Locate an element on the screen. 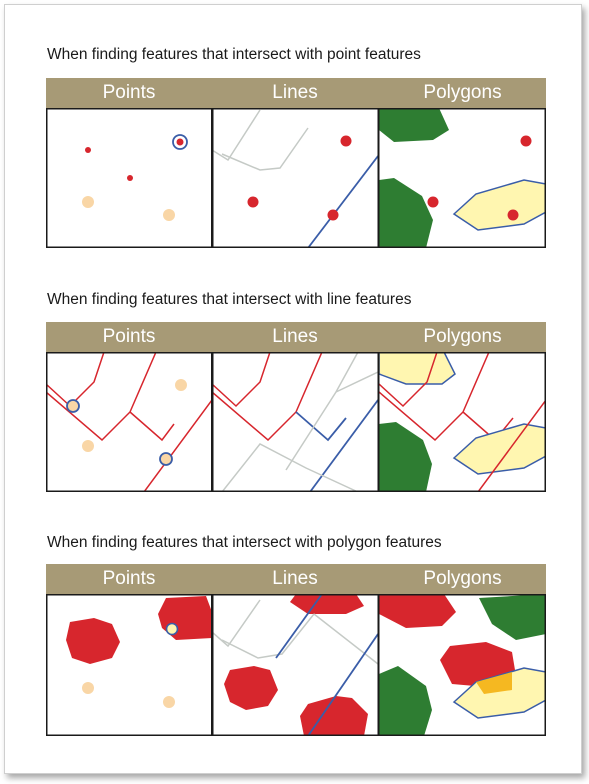 Image resolution: width=589 pixels, height=784 pixels. header-bar-polygon: Points Lines Polygons is located at coordinates (296, 579).